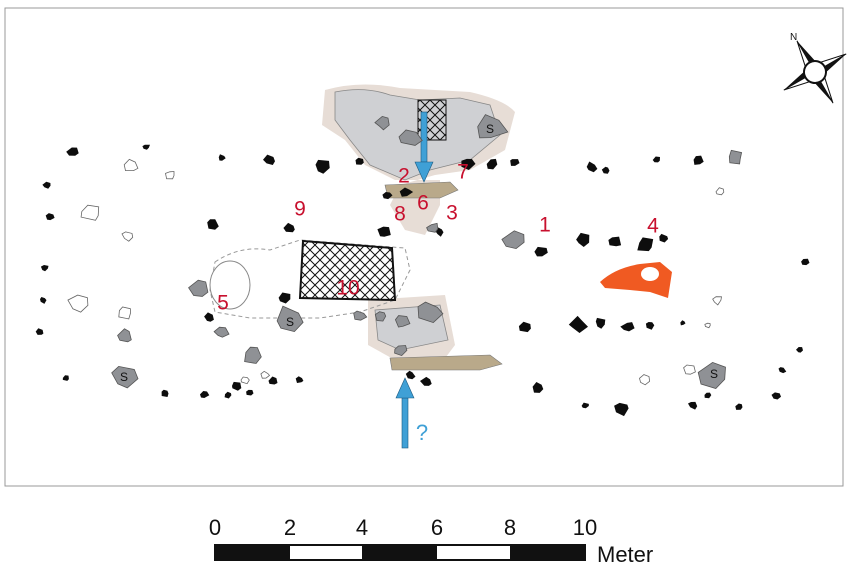 The image size is (847, 567). I want to click on feature-number: 5, so click(223, 303).